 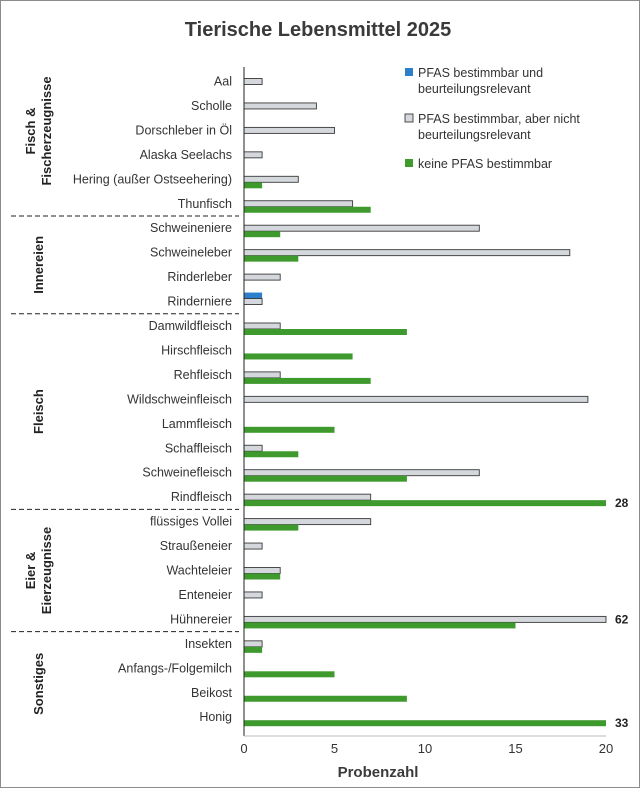 I want to click on category-label: Wildschweinfleisch, so click(x=179, y=399).